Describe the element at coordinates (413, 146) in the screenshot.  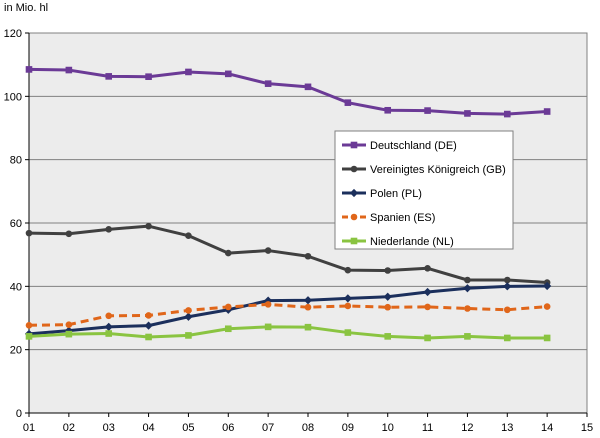
I see `legend-label: Deutschland (DE)` at that location.